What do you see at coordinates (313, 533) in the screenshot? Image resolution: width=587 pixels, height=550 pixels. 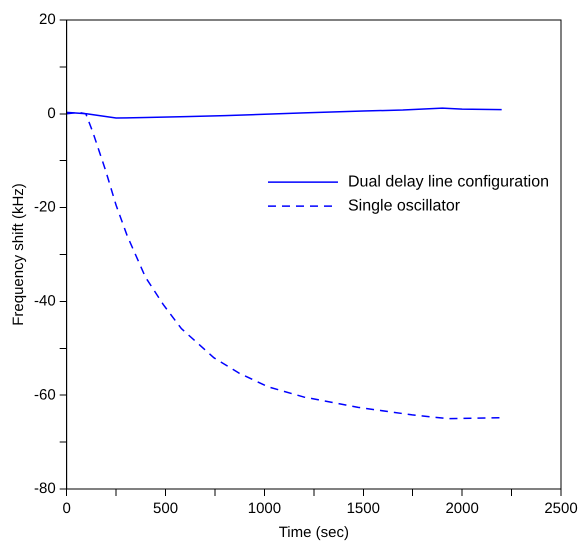 I see `x-axis-title: Time (sec)` at bounding box center [313, 533].